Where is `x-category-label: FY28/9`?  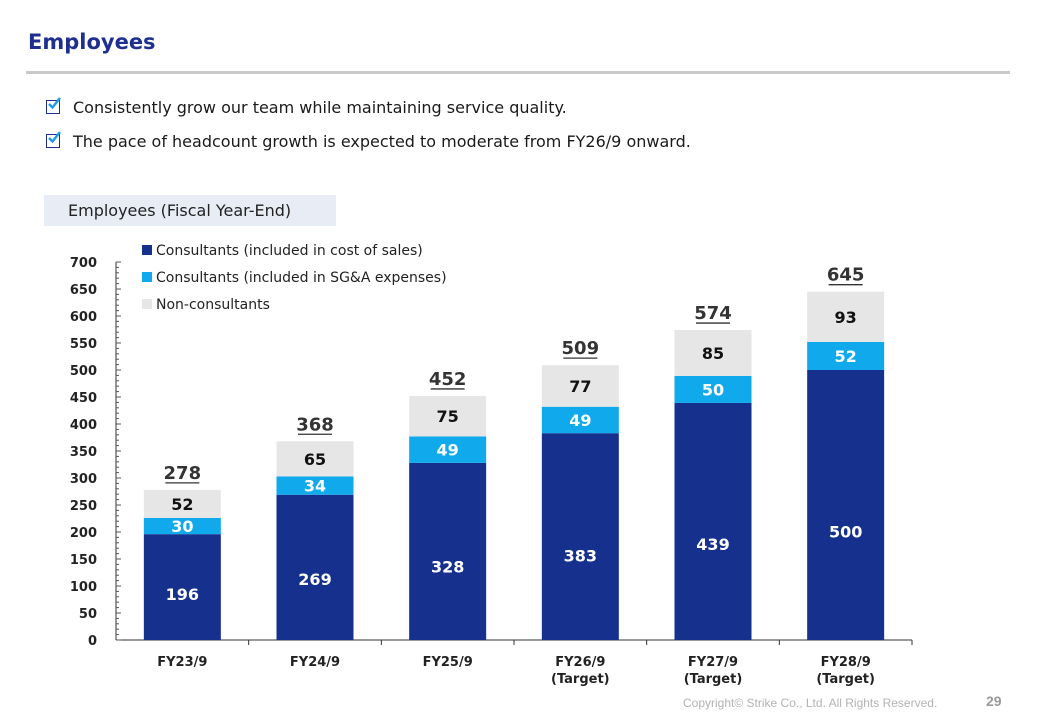 x-category-label: FY28/9 is located at coordinates (846, 662).